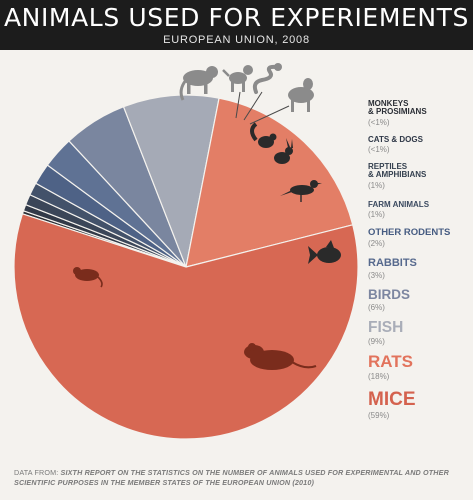  I want to click on legend-label: RABBITS, so click(392, 263).